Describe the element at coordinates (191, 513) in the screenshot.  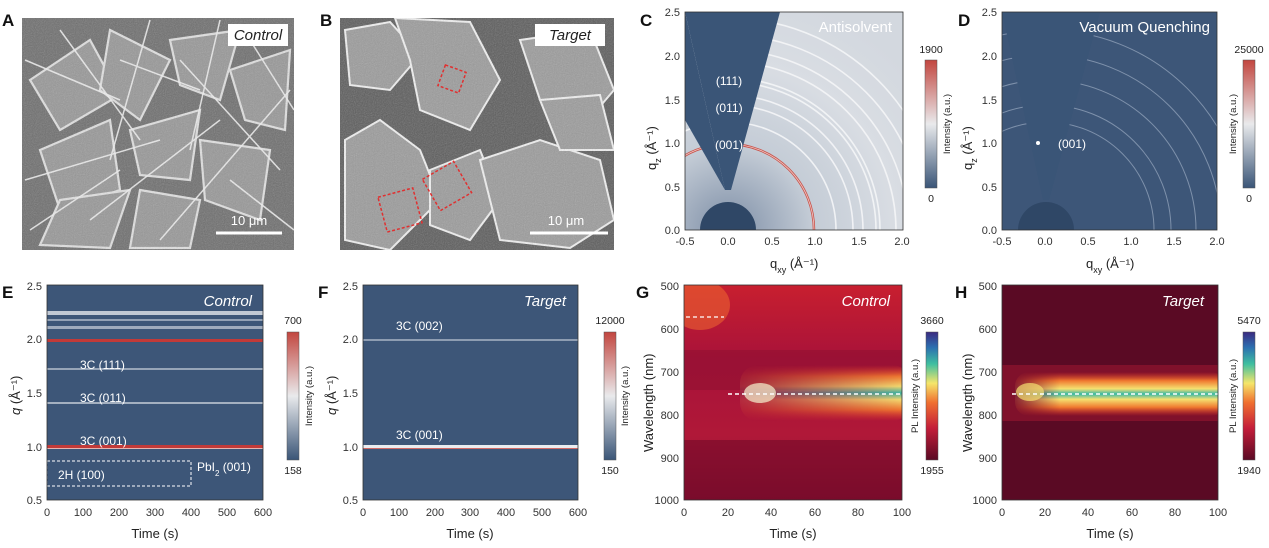
I see `panel-e-xtick: 400` at that location.